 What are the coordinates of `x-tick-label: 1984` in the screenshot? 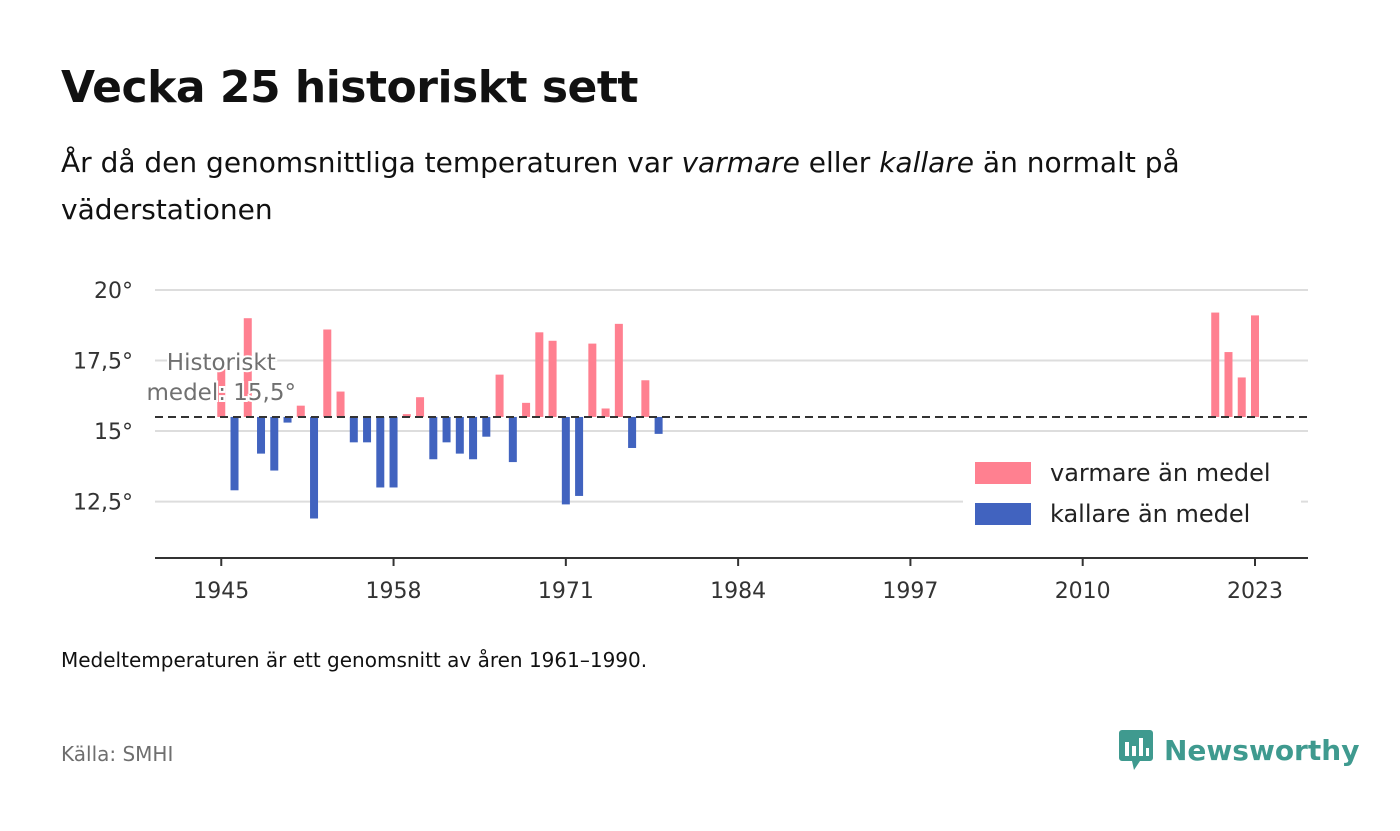 It's located at (738, 591).